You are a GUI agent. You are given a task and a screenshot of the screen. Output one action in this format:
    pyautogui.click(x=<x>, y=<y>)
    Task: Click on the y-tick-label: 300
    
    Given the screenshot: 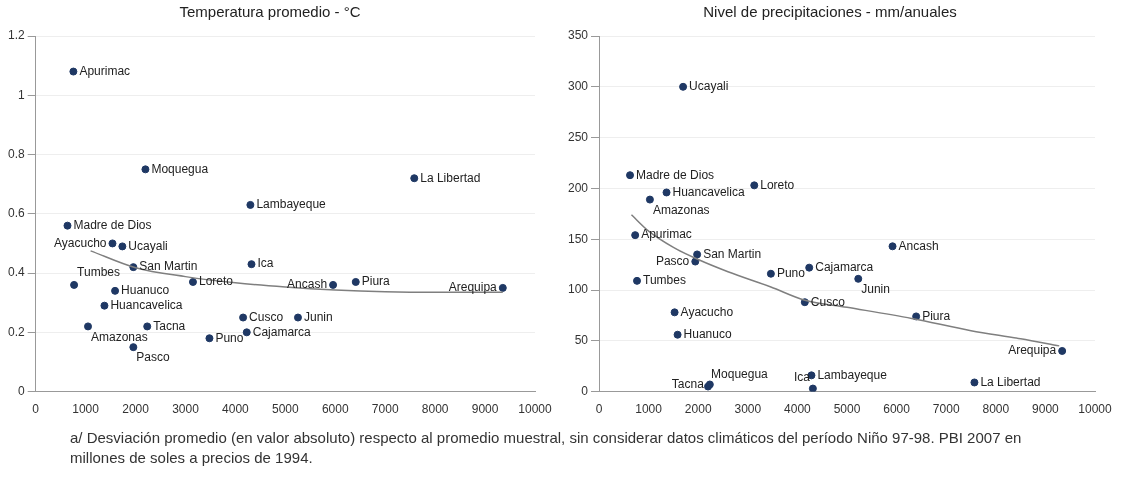 What is the action you would take?
    pyautogui.click(x=578, y=86)
    